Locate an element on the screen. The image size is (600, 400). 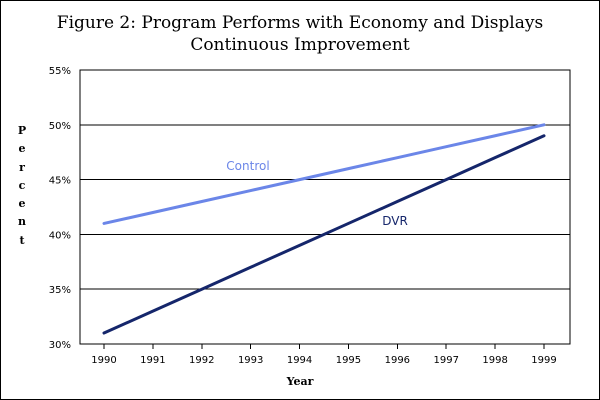
x-tick-label: 1991 is located at coordinates (152, 360).